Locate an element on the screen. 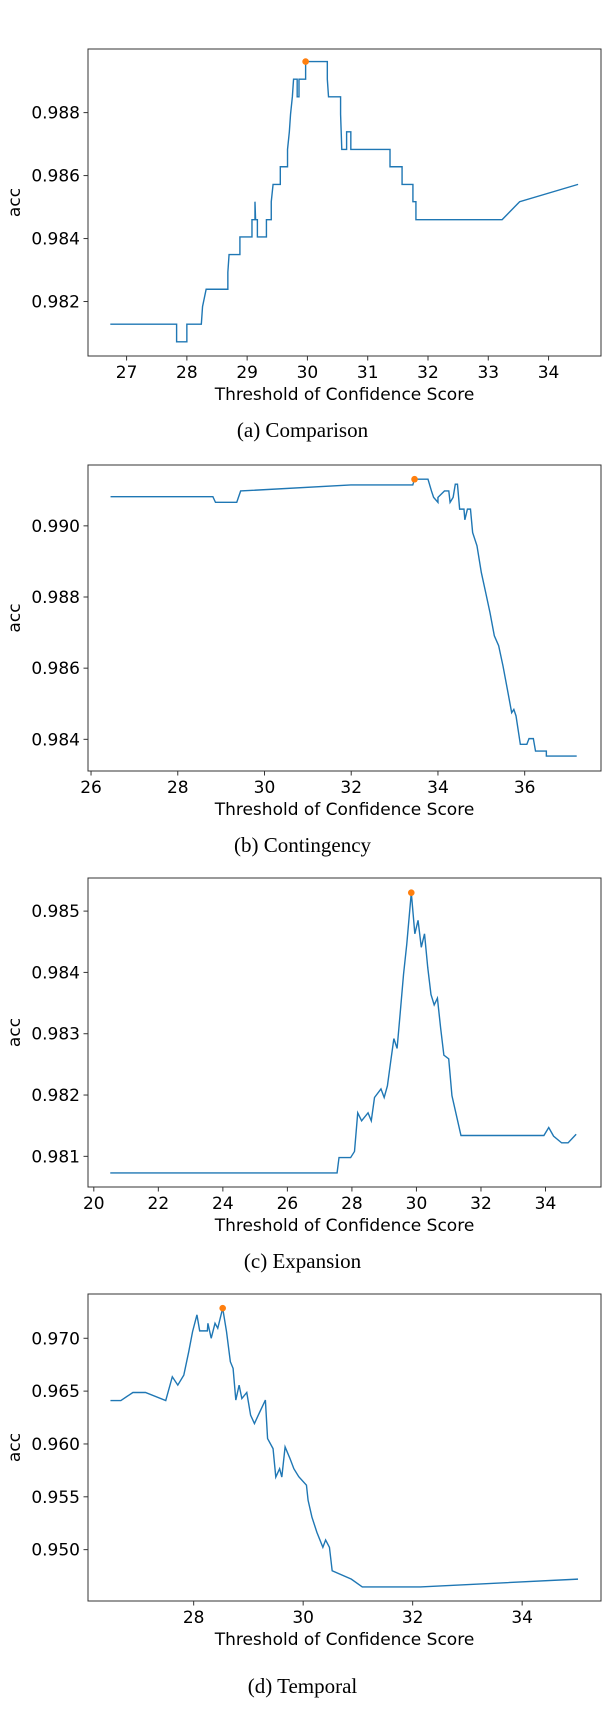  y-tick-label: 0.970 is located at coordinates (55, 1339).